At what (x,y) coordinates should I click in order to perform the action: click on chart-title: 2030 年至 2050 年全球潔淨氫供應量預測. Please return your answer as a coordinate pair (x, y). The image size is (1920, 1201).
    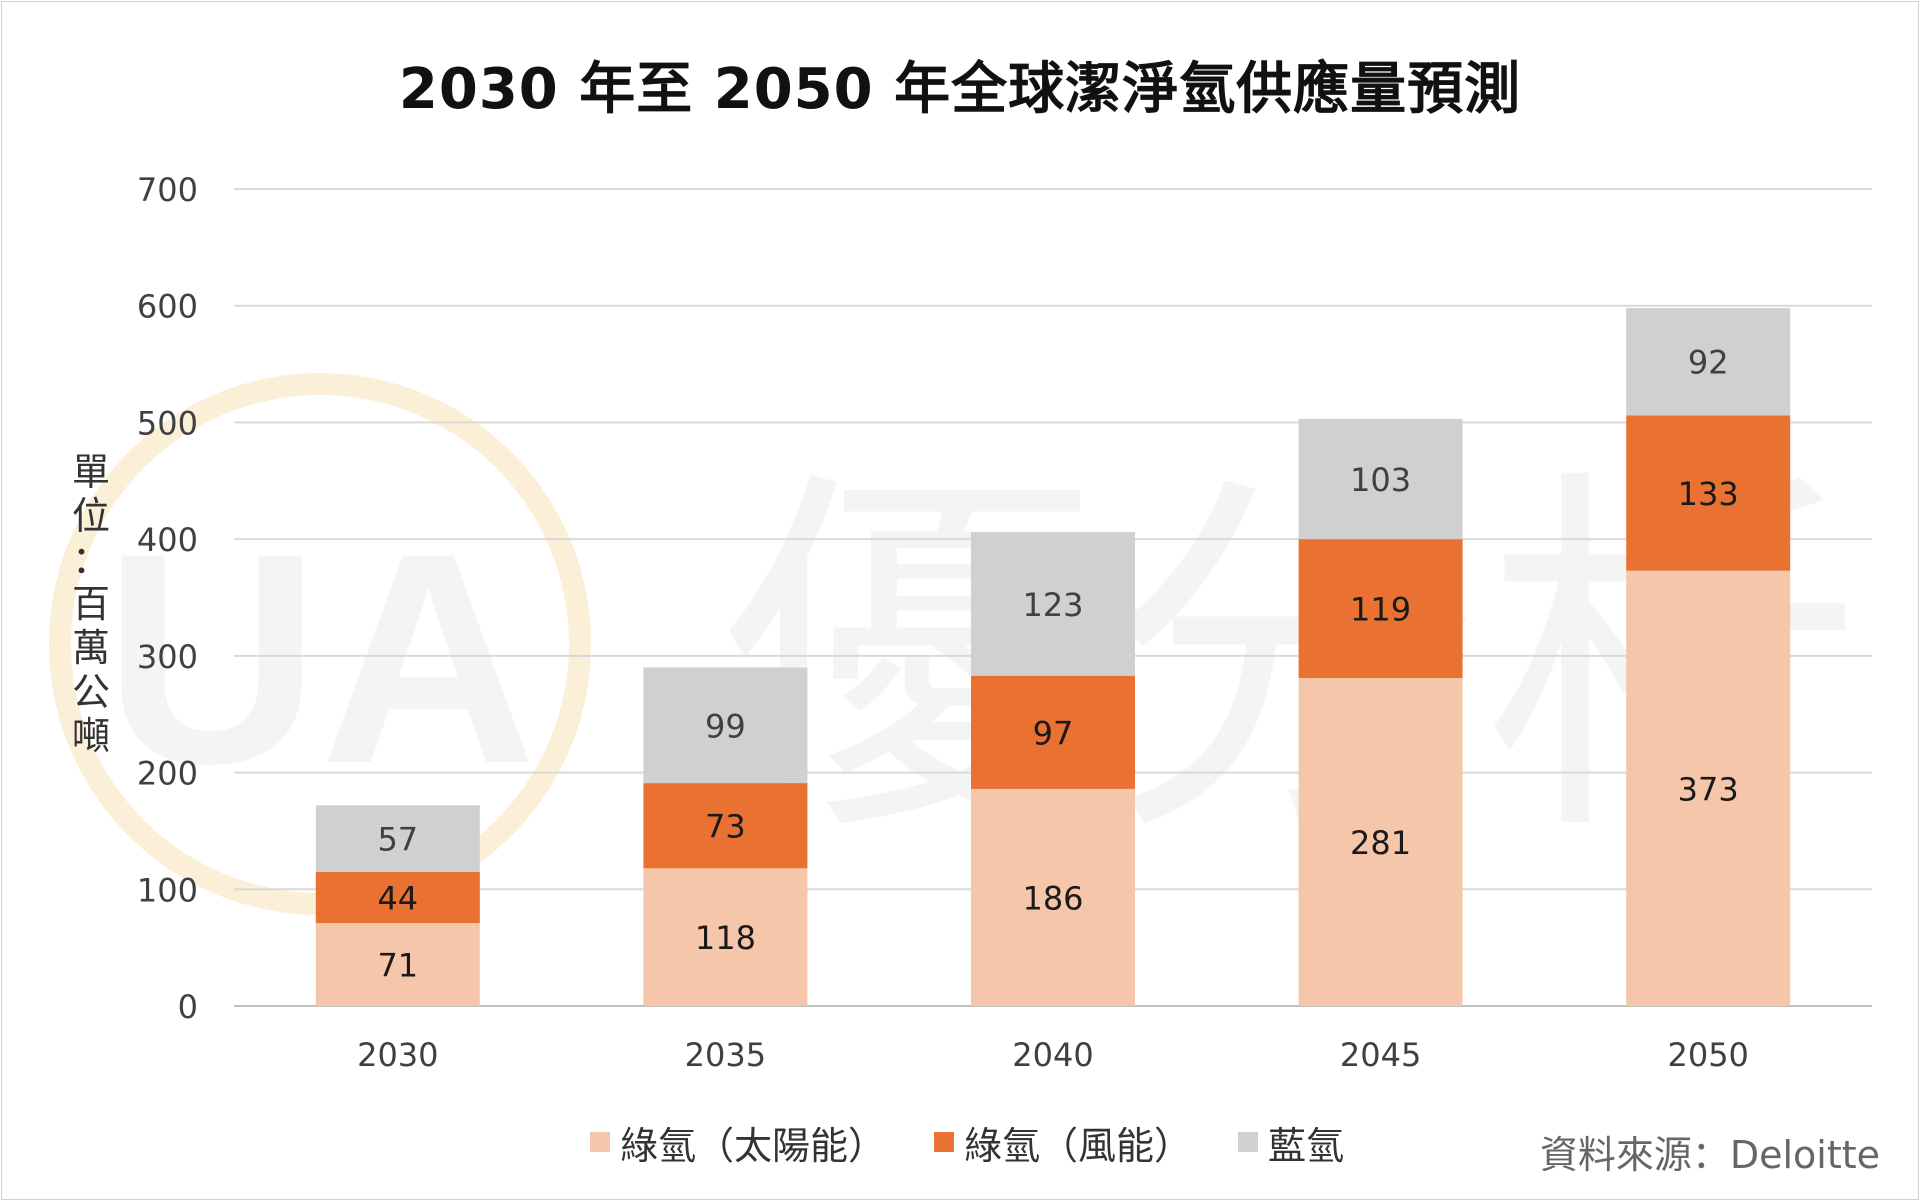
    Looking at the image, I should click on (960, 89).